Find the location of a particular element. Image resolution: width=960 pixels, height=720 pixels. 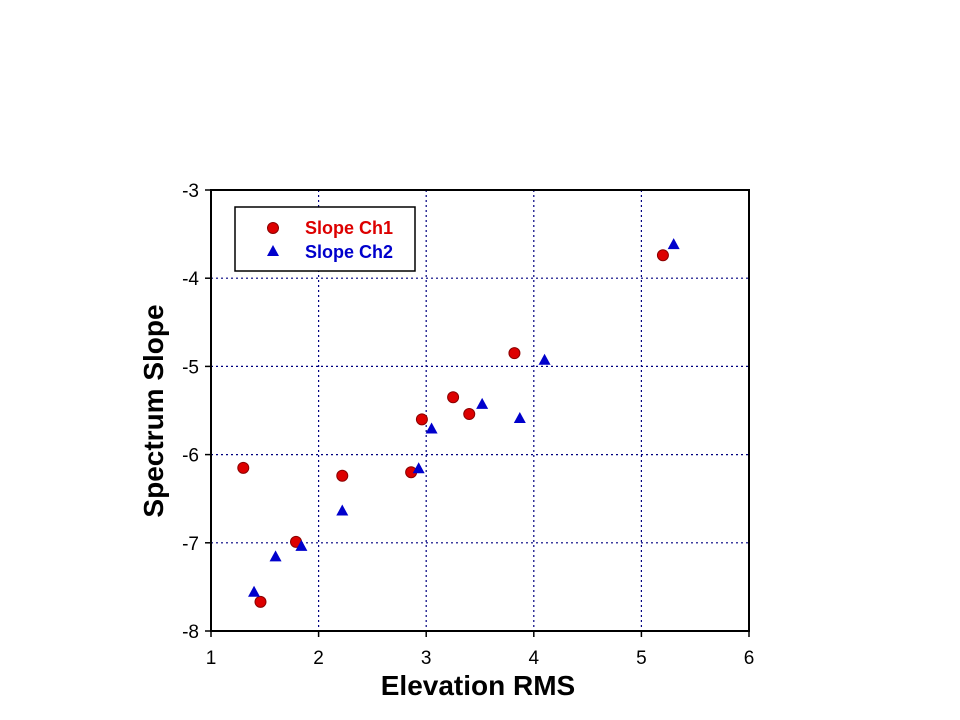

y-tick-label: -7 is located at coordinates (190, 544).